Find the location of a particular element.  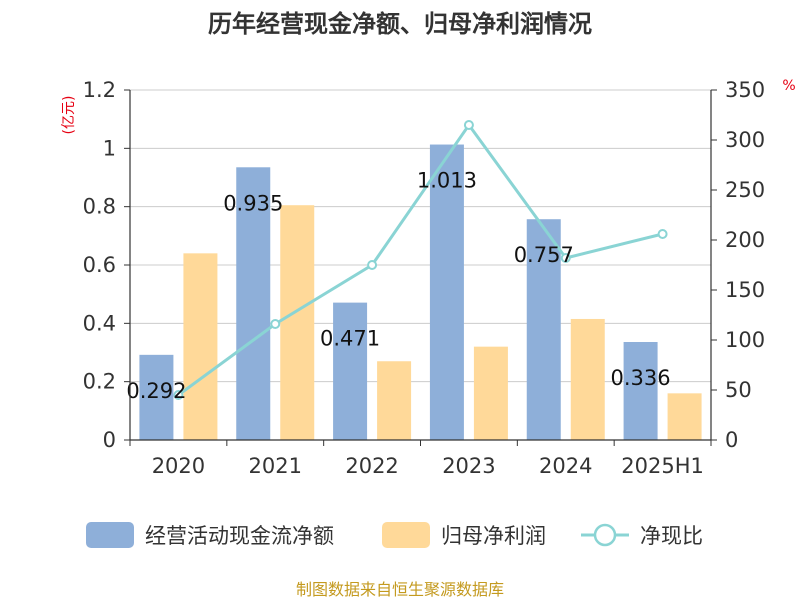

right-axis-unit: % is located at coordinates (788, 86).